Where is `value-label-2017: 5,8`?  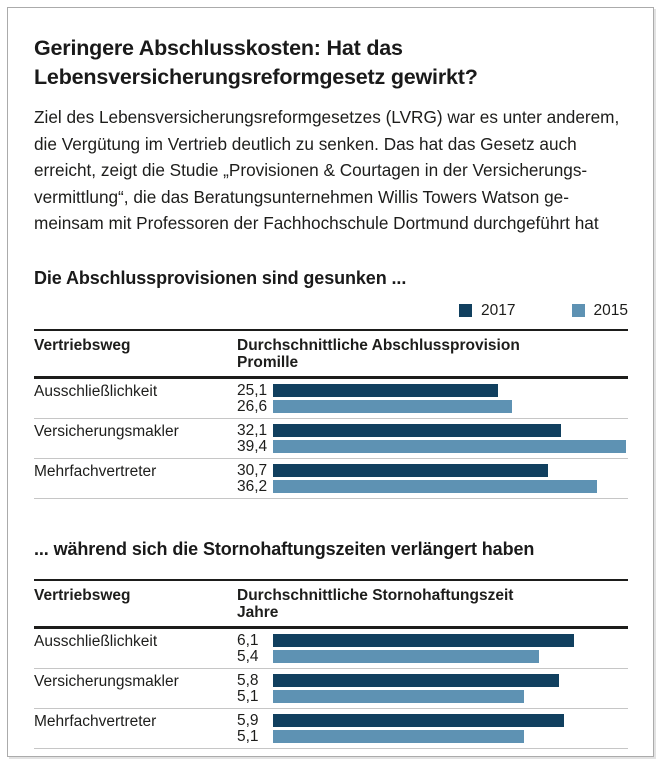 value-label-2017: 5,8 is located at coordinates (248, 680).